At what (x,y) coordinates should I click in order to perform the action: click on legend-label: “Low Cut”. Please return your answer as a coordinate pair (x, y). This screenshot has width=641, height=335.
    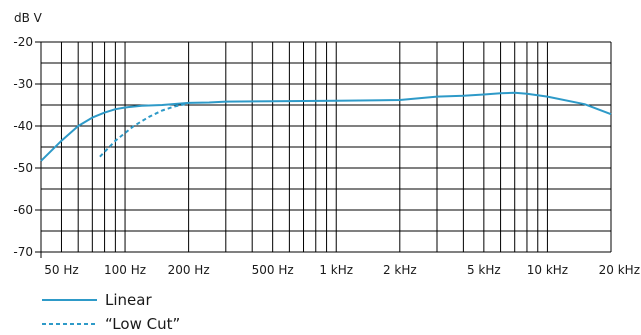
    Looking at the image, I should click on (142, 324).